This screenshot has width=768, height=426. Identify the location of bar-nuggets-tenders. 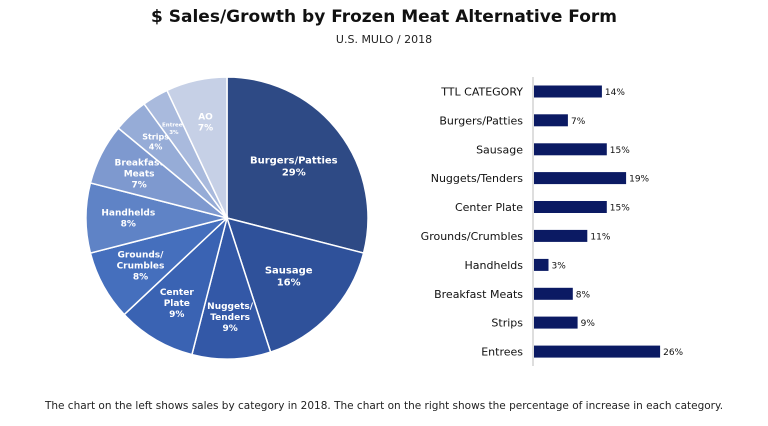
(580, 178).